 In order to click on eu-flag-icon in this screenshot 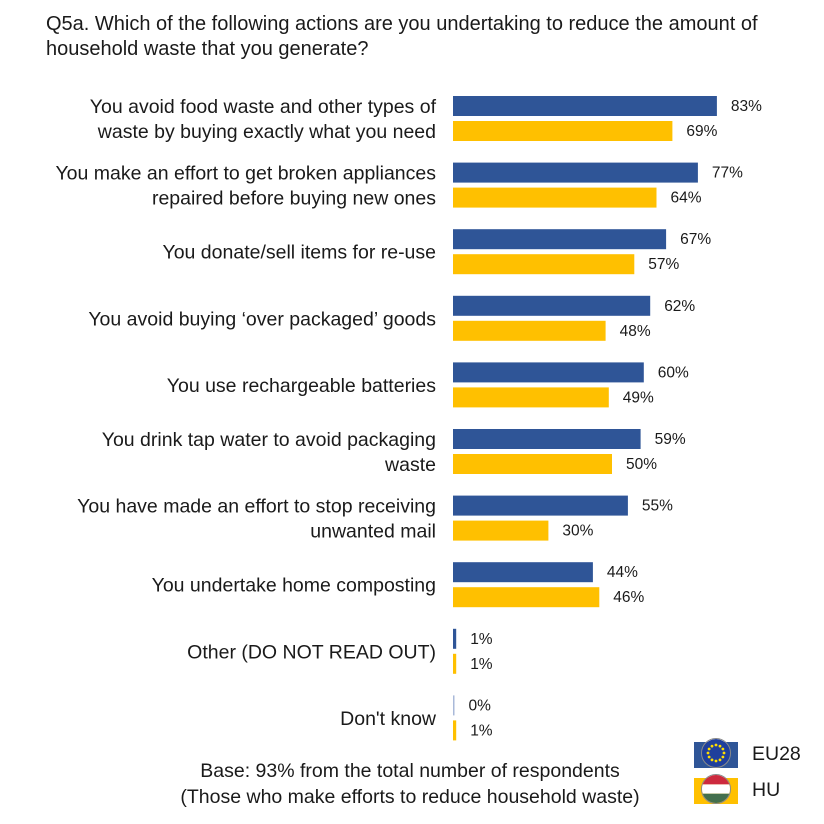, I will do `click(716, 753)`.